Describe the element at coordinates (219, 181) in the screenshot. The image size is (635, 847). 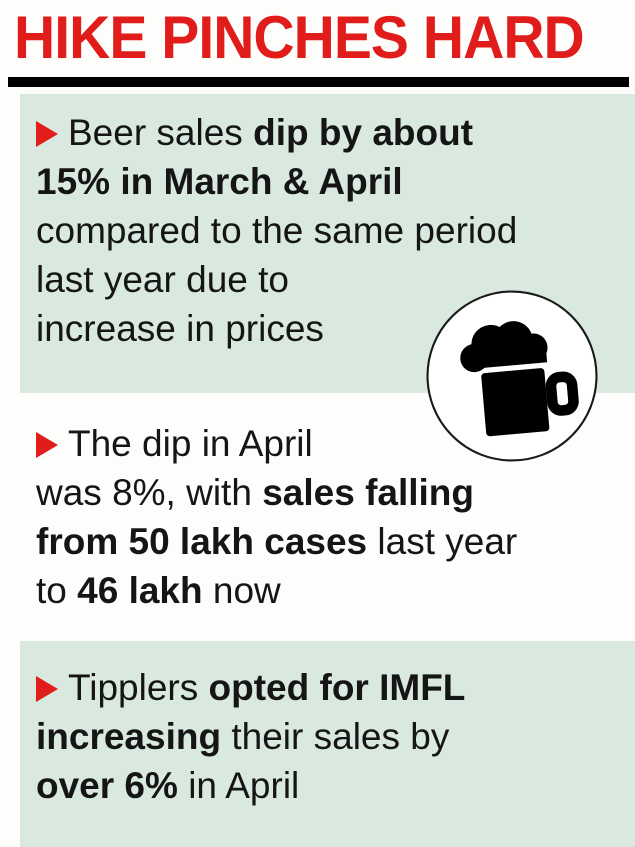
I see `text-segment: 15% in March & April` at that location.